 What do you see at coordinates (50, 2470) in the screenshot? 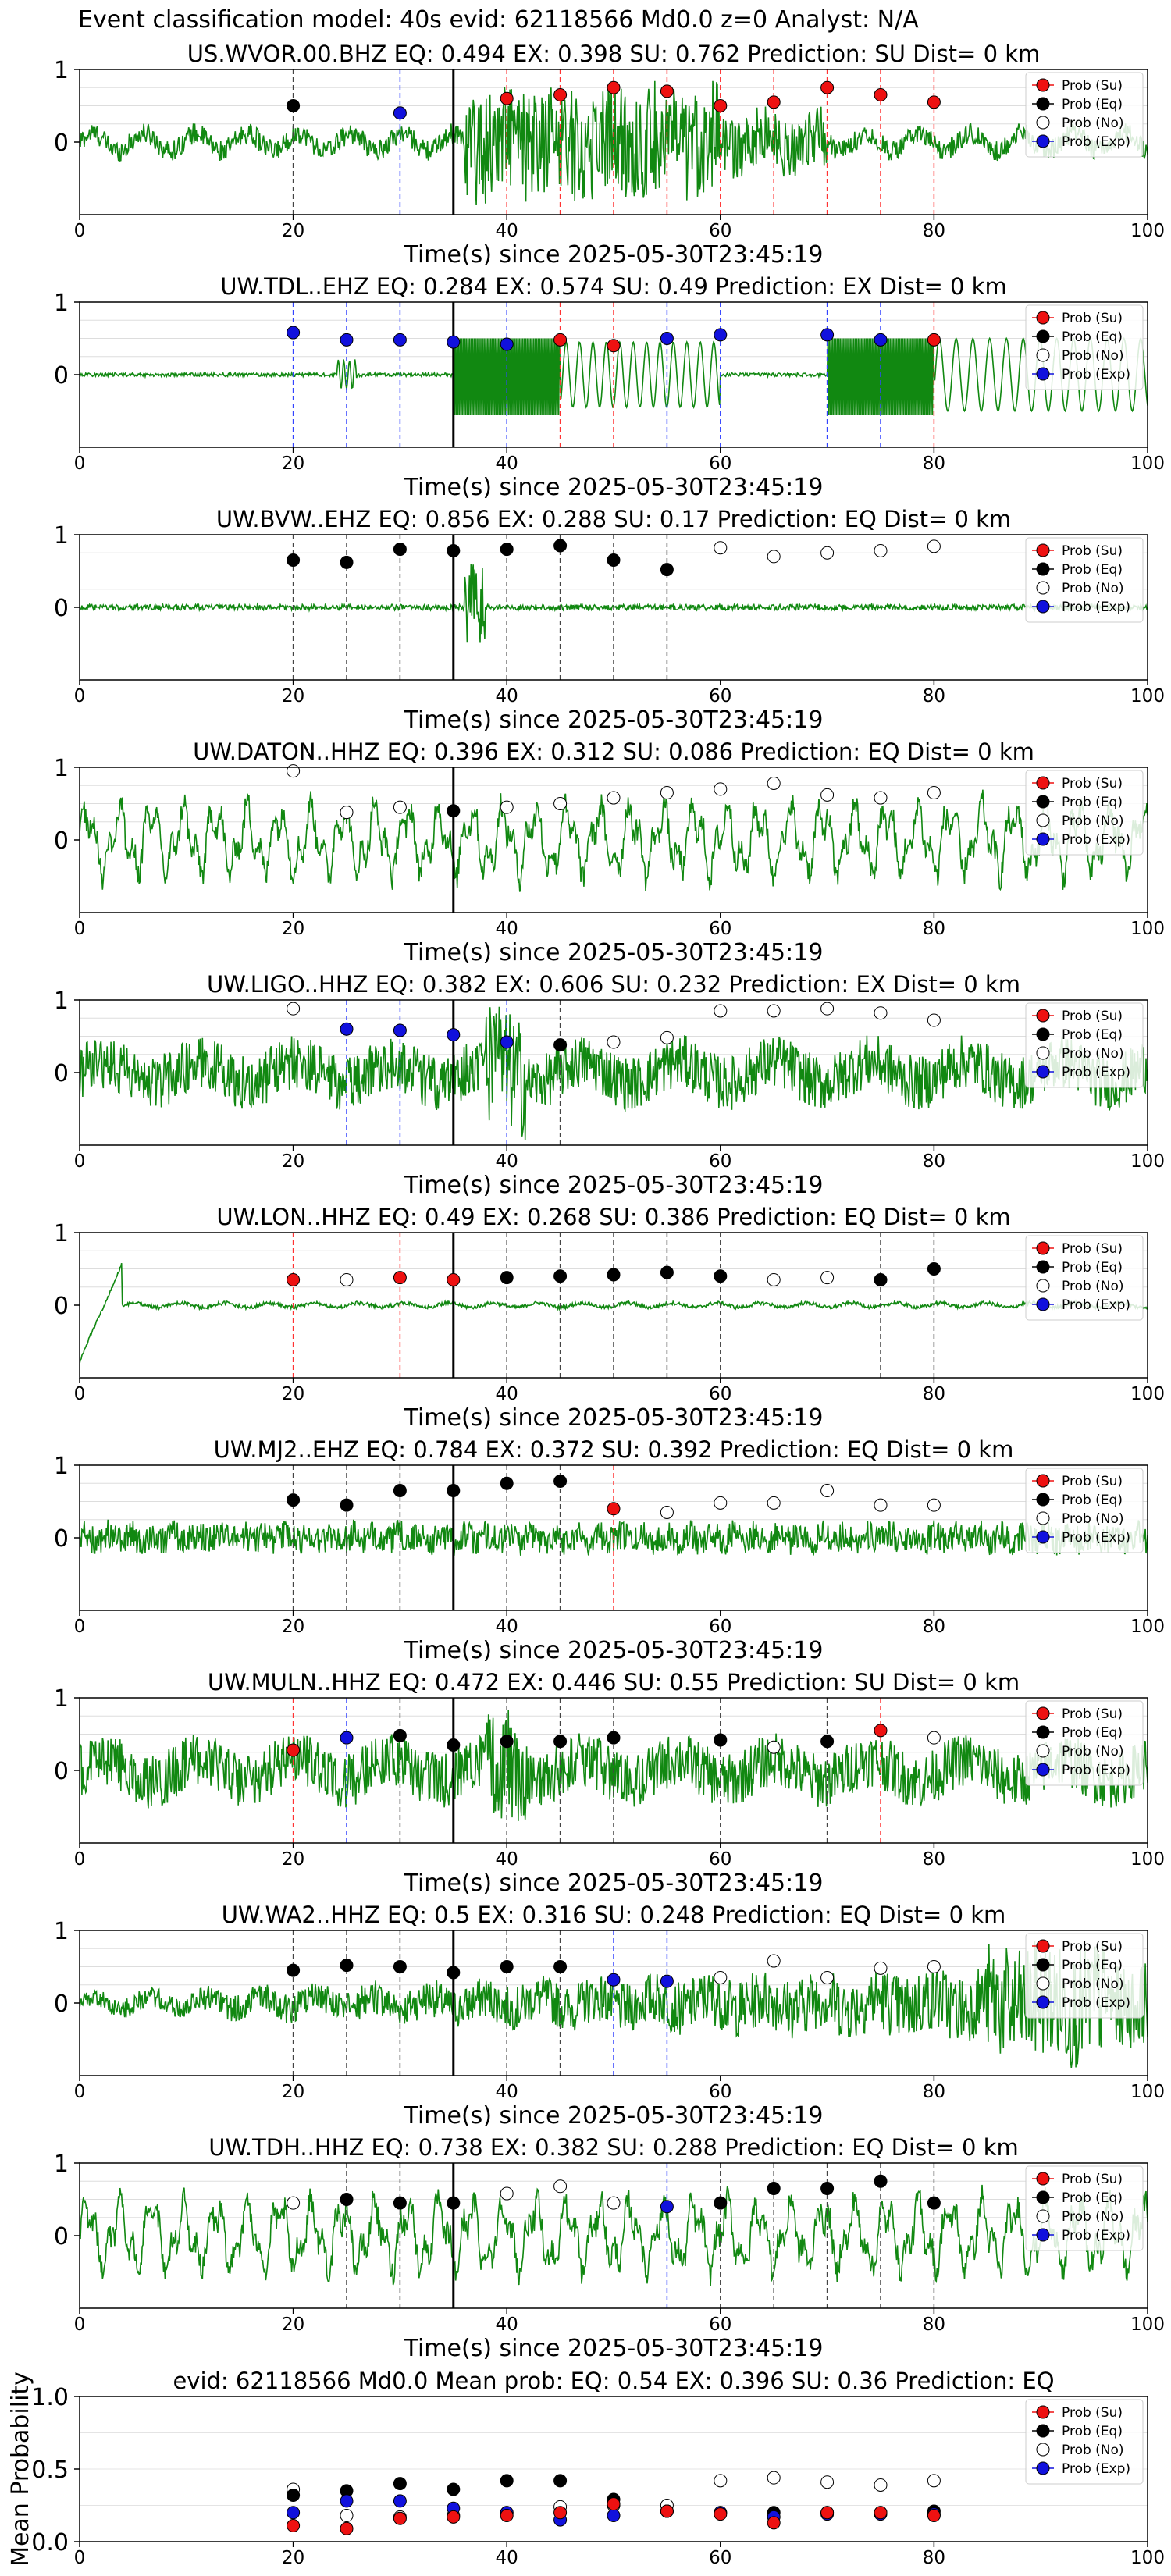
I see `y-tick-label: 0.5` at bounding box center [50, 2470].